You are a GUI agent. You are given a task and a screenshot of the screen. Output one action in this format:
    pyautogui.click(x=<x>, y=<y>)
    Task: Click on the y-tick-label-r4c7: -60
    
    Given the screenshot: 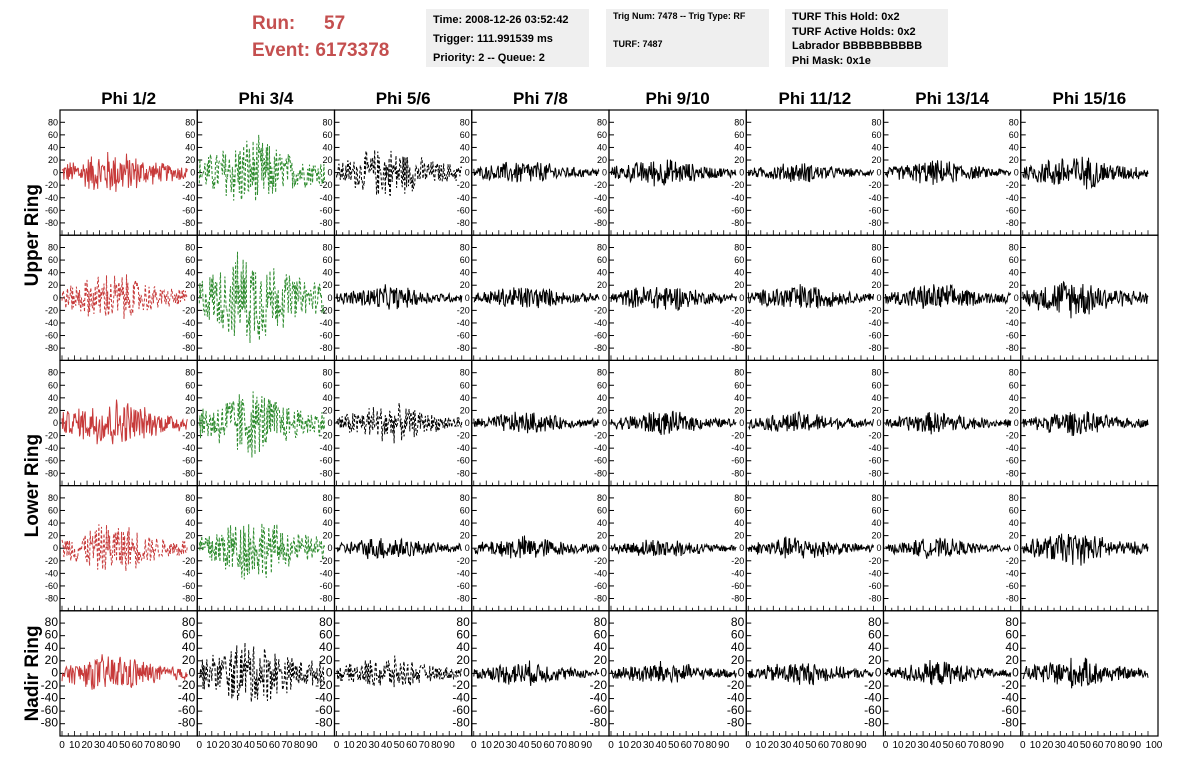 What is the action you would take?
    pyautogui.click(x=874, y=586)
    